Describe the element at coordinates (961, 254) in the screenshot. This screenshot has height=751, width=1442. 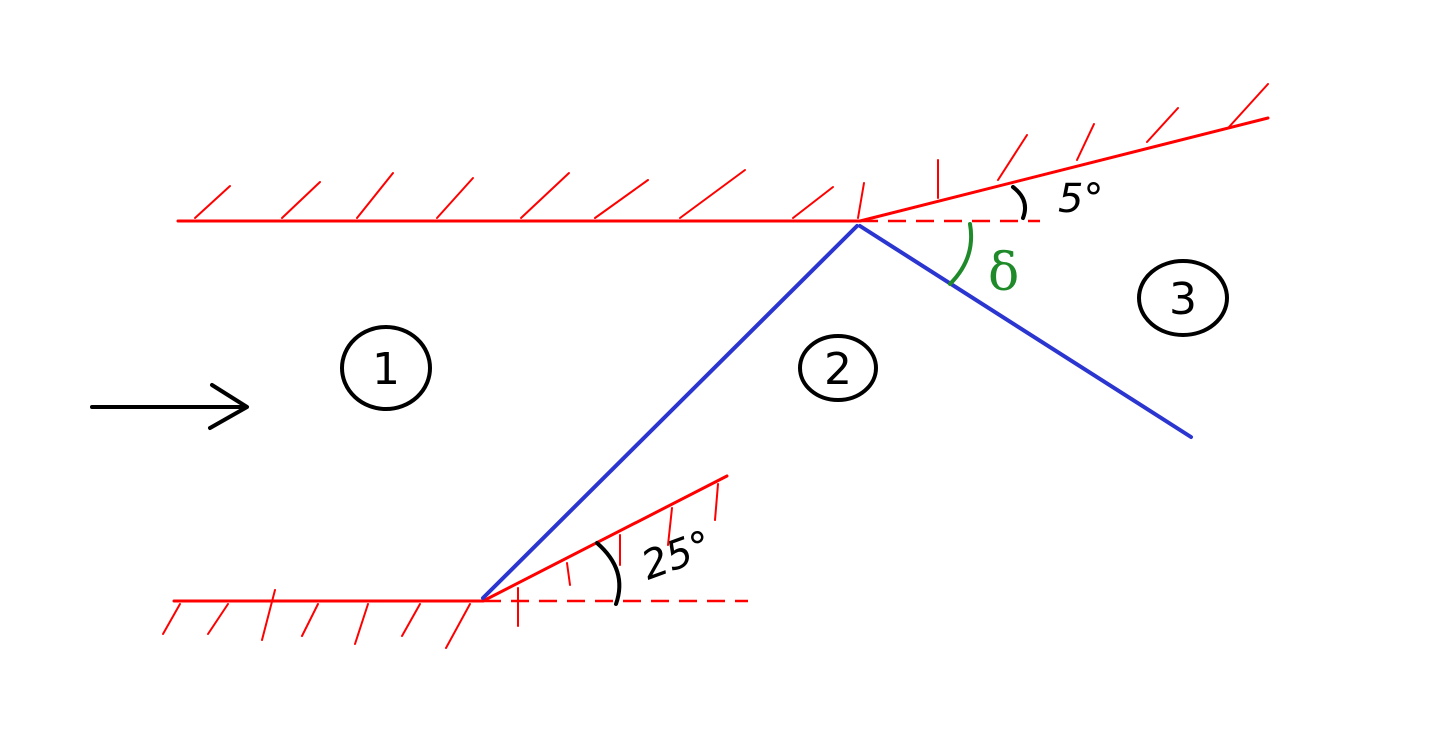
I see `delta-arc` at that location.